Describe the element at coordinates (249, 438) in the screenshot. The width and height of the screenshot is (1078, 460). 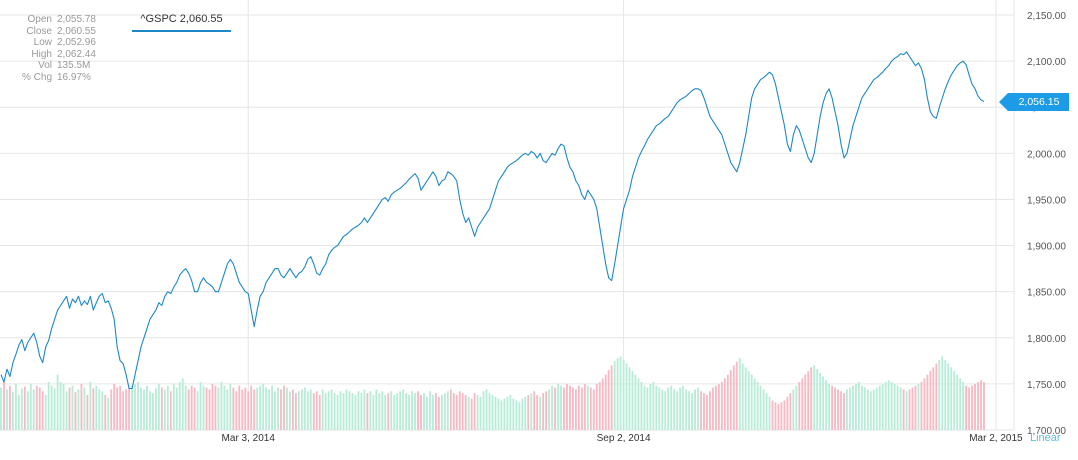
I see `x-tick-label: Mar 3, 2014` at that location.